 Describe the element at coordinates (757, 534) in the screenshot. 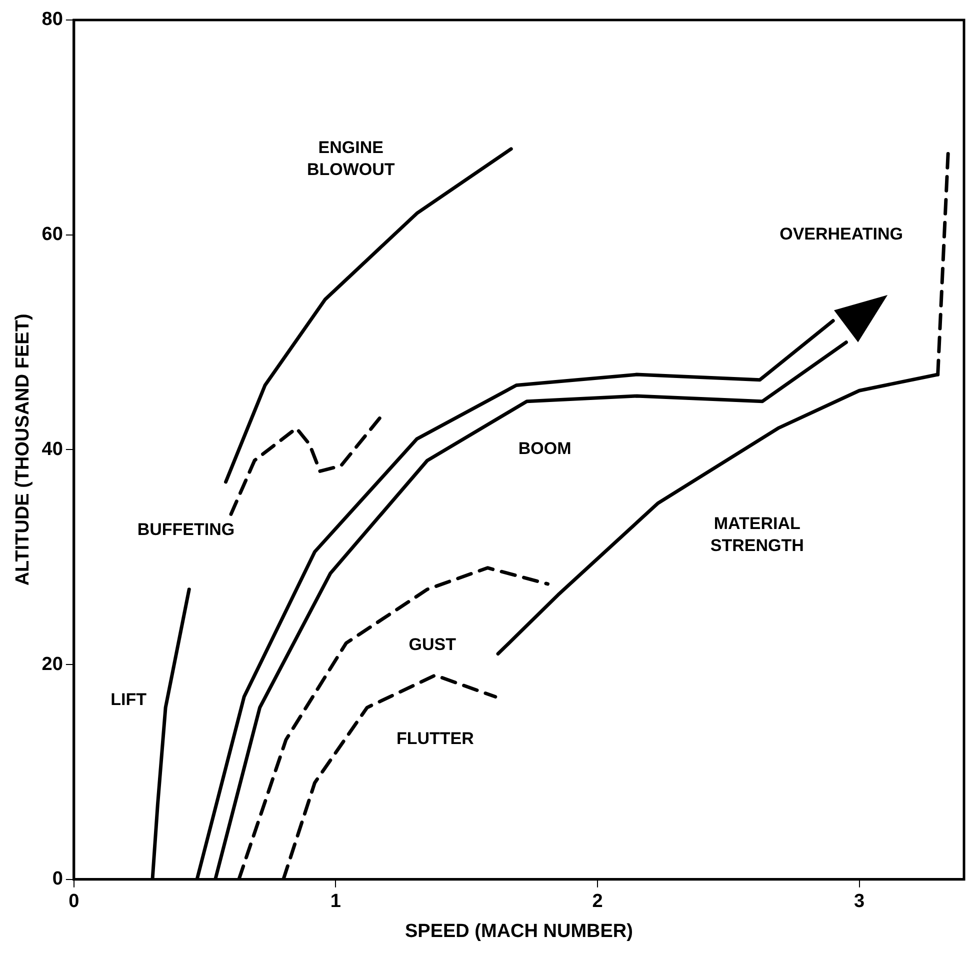

I see `text: MATERIAL STRENGTH` at that location.